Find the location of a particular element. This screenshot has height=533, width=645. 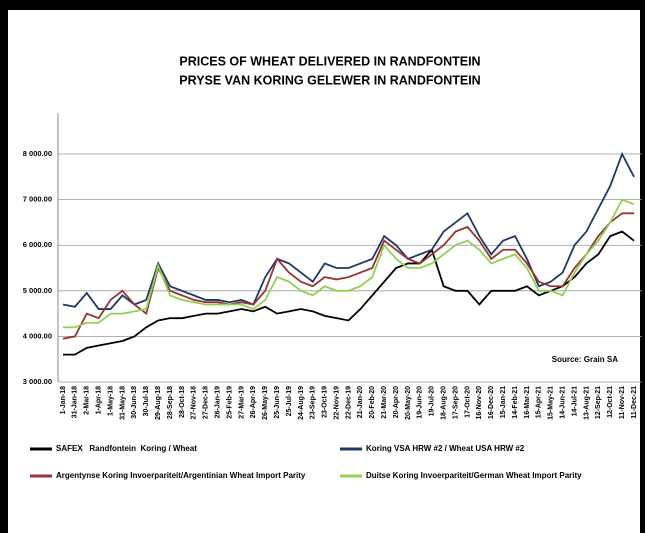

x-tick-label: 26-Jan-19 is located at coordinates (217, 402).